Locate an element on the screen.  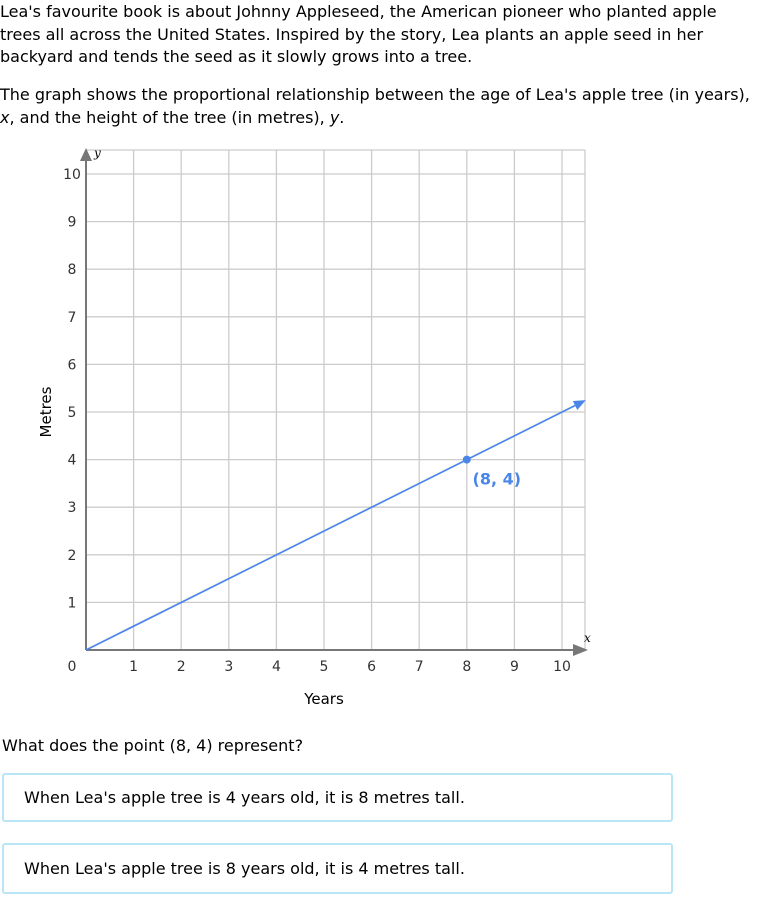
y-tick-label: 9 is located at coordinates (72, 223).